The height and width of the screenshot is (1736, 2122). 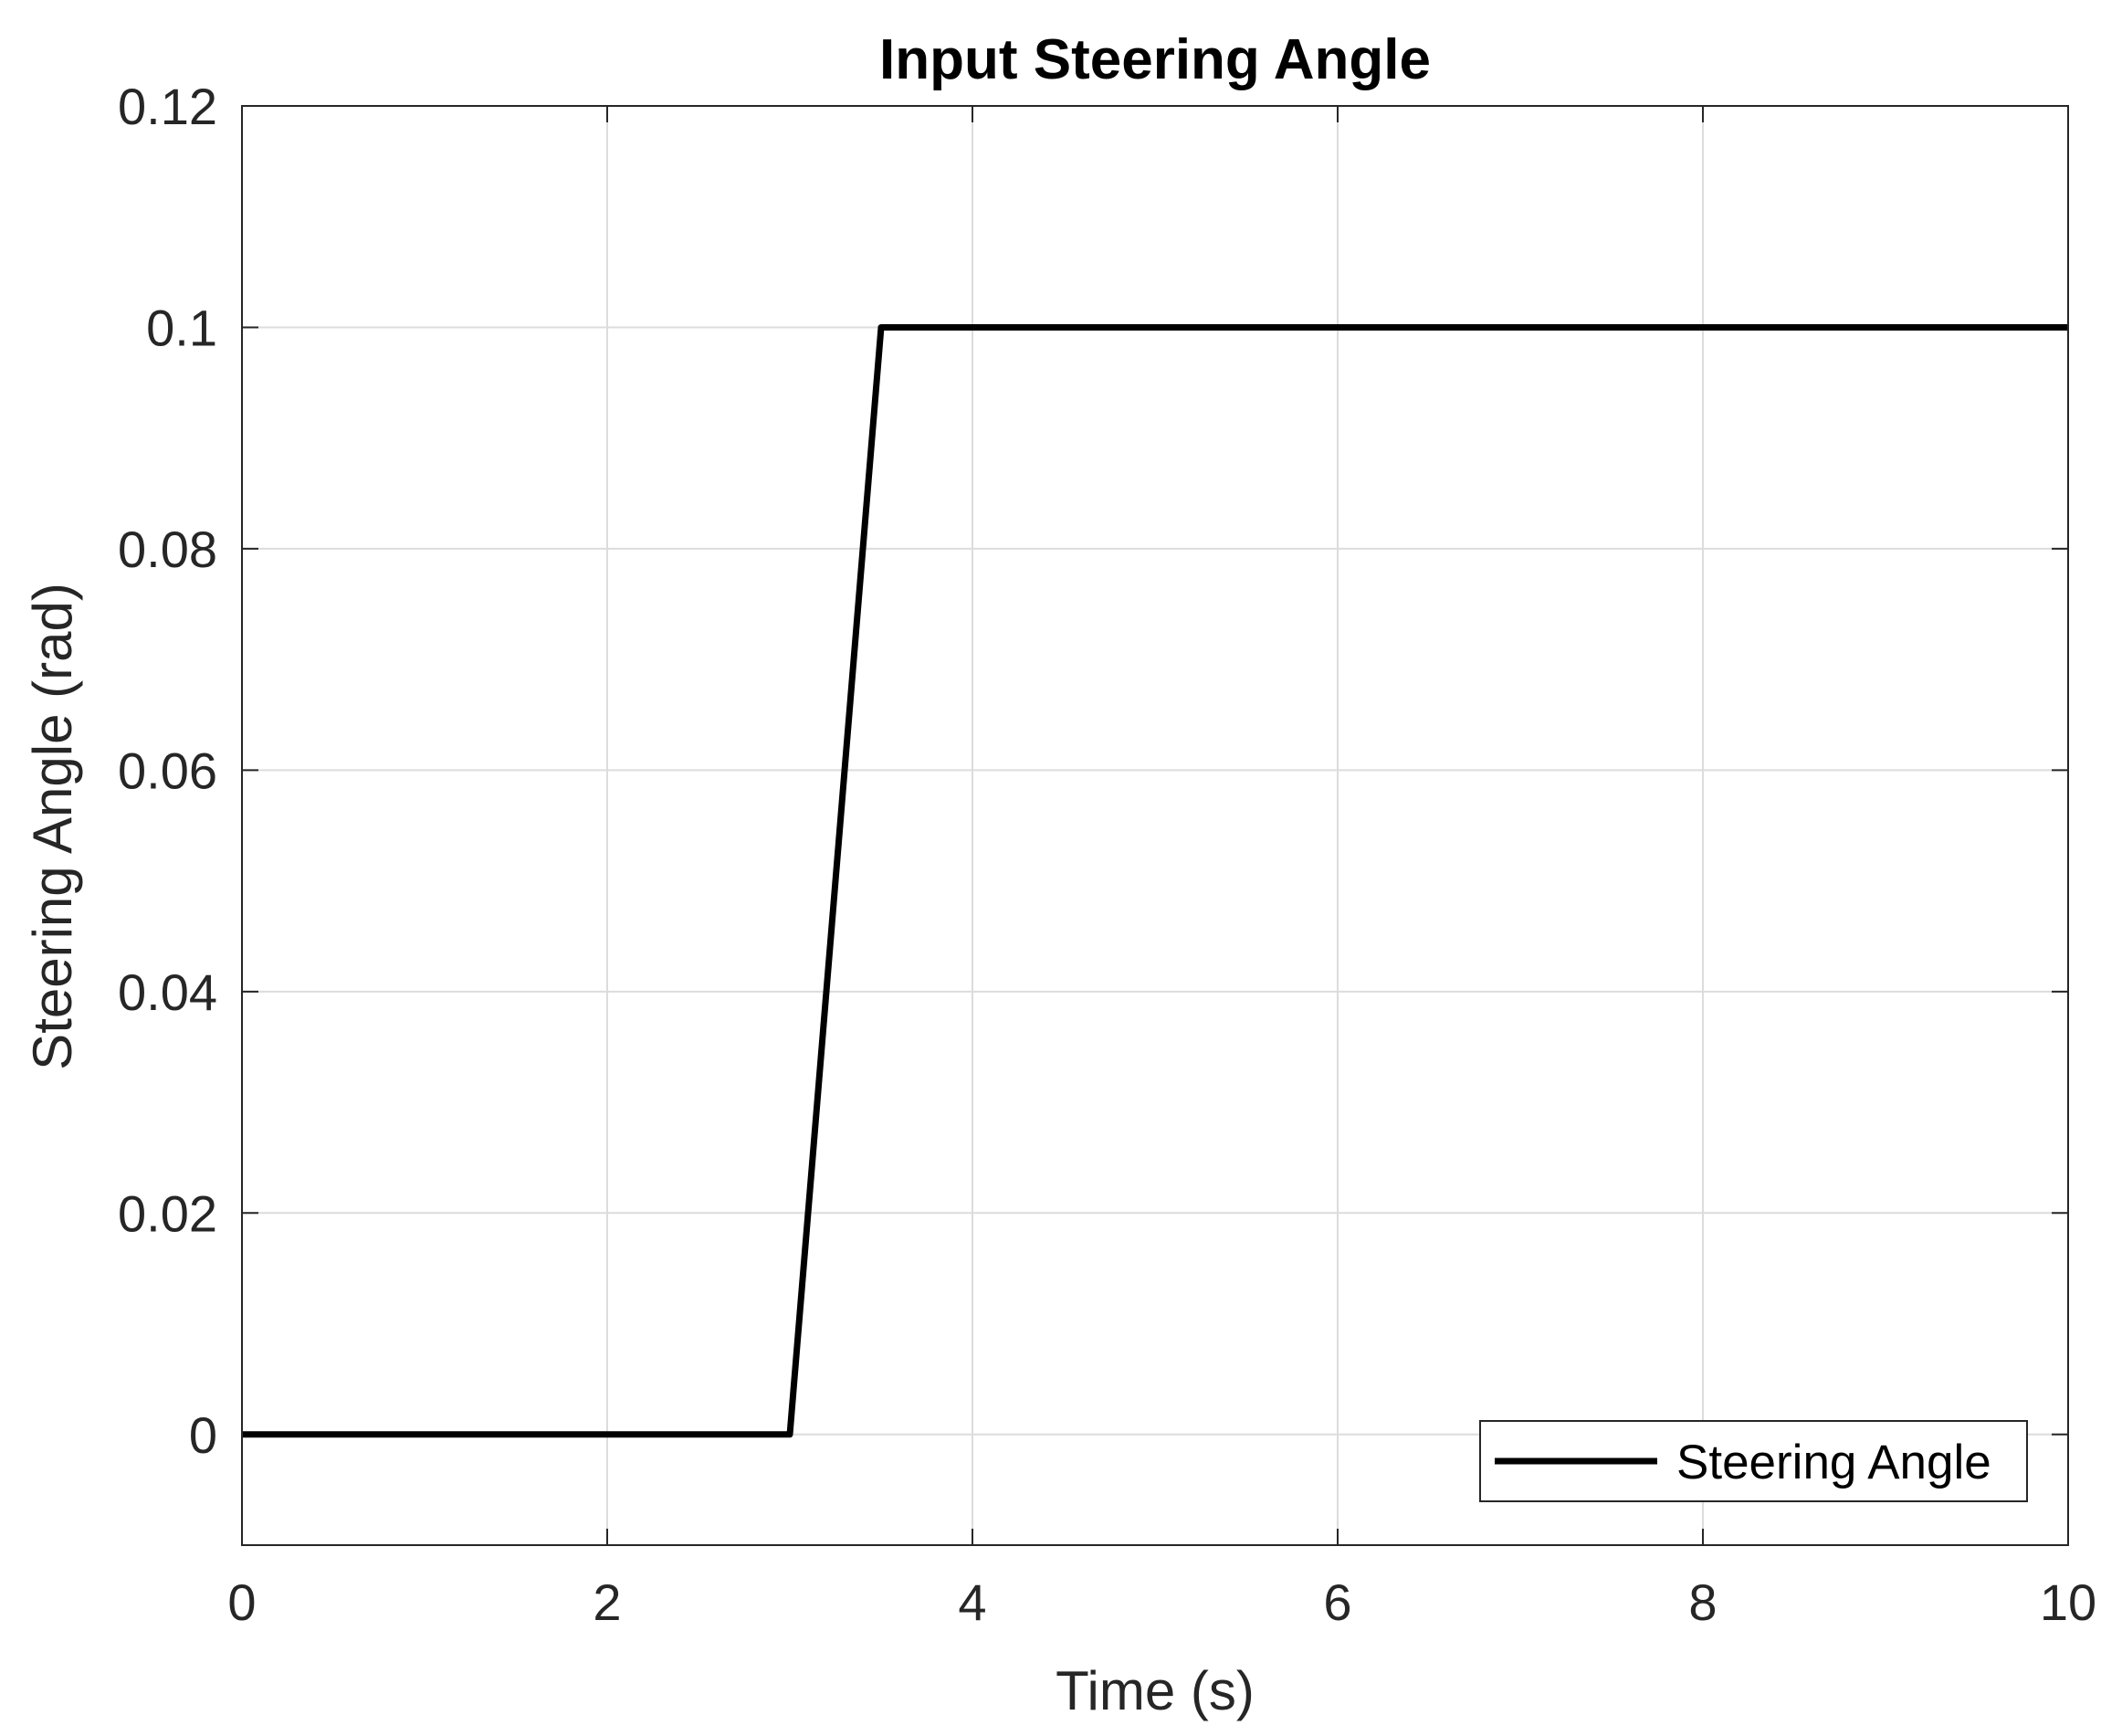 What do you see at coordinates (607, 1602) in the screenshot?
I see `x-tick-label: 2` at bounding box center [607, 1602].